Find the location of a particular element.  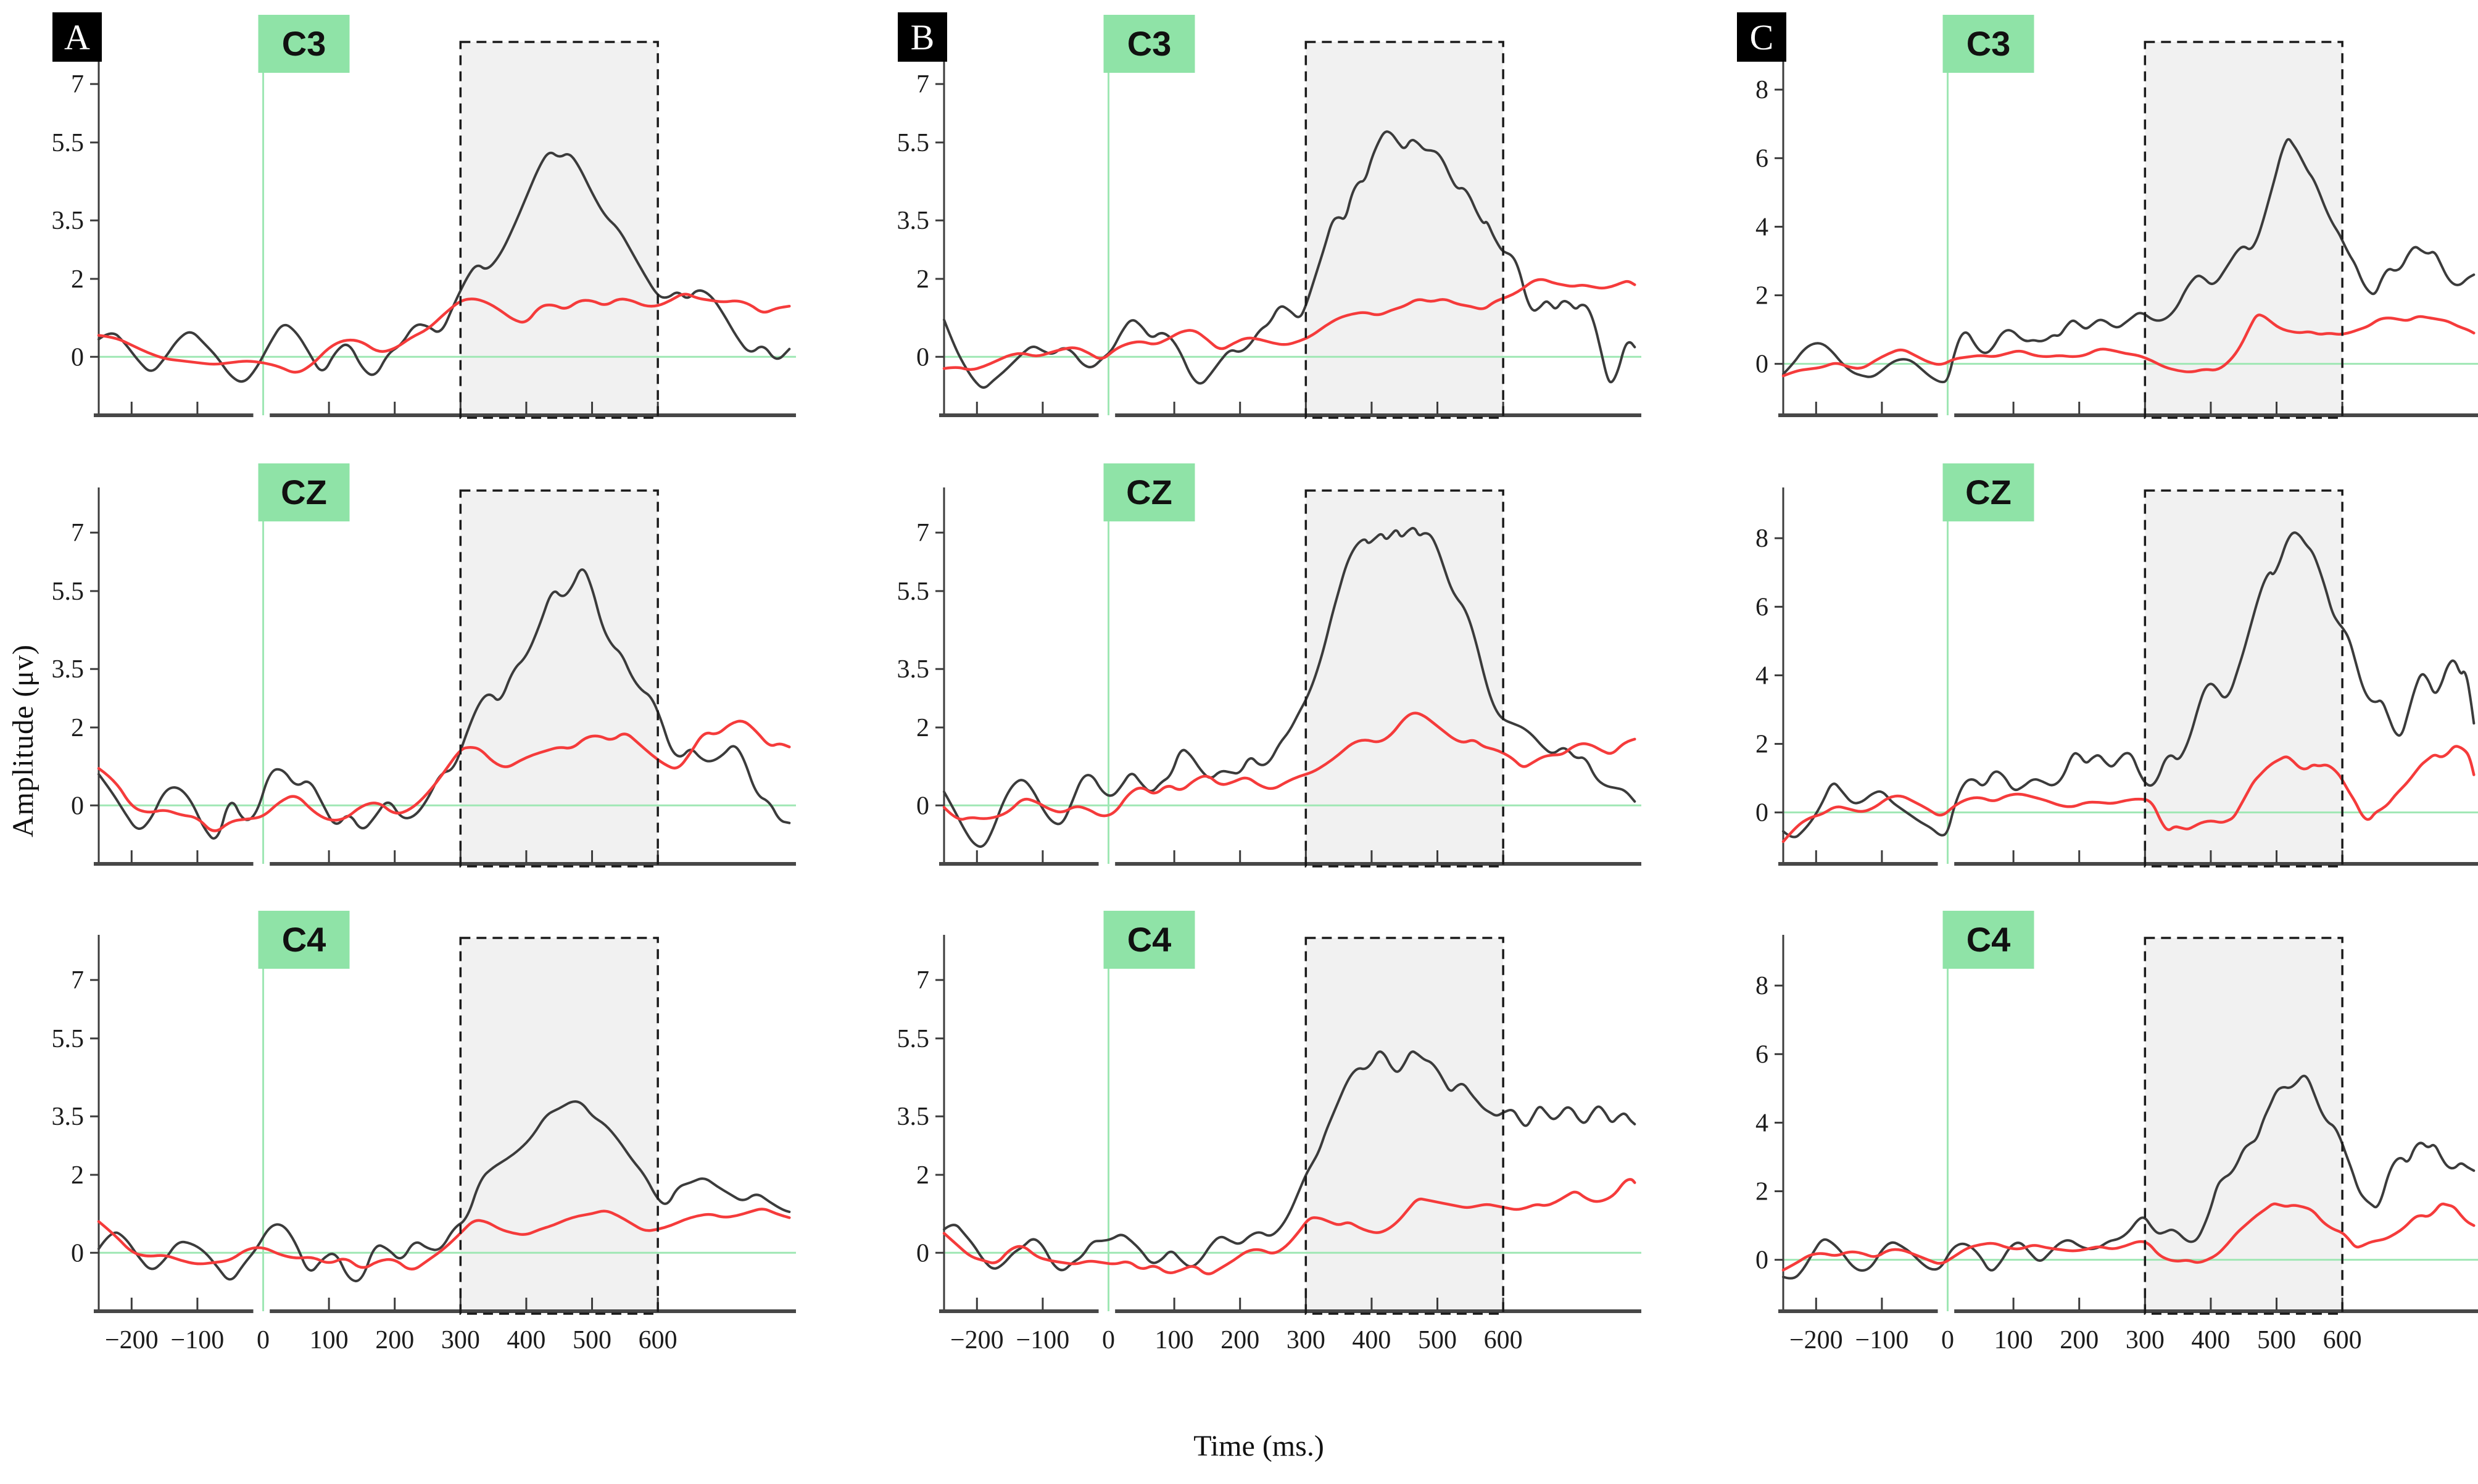

panel-B-CZ: 0 2 3.5 5.5 7 CZ is located at coordinates (1259, 676).